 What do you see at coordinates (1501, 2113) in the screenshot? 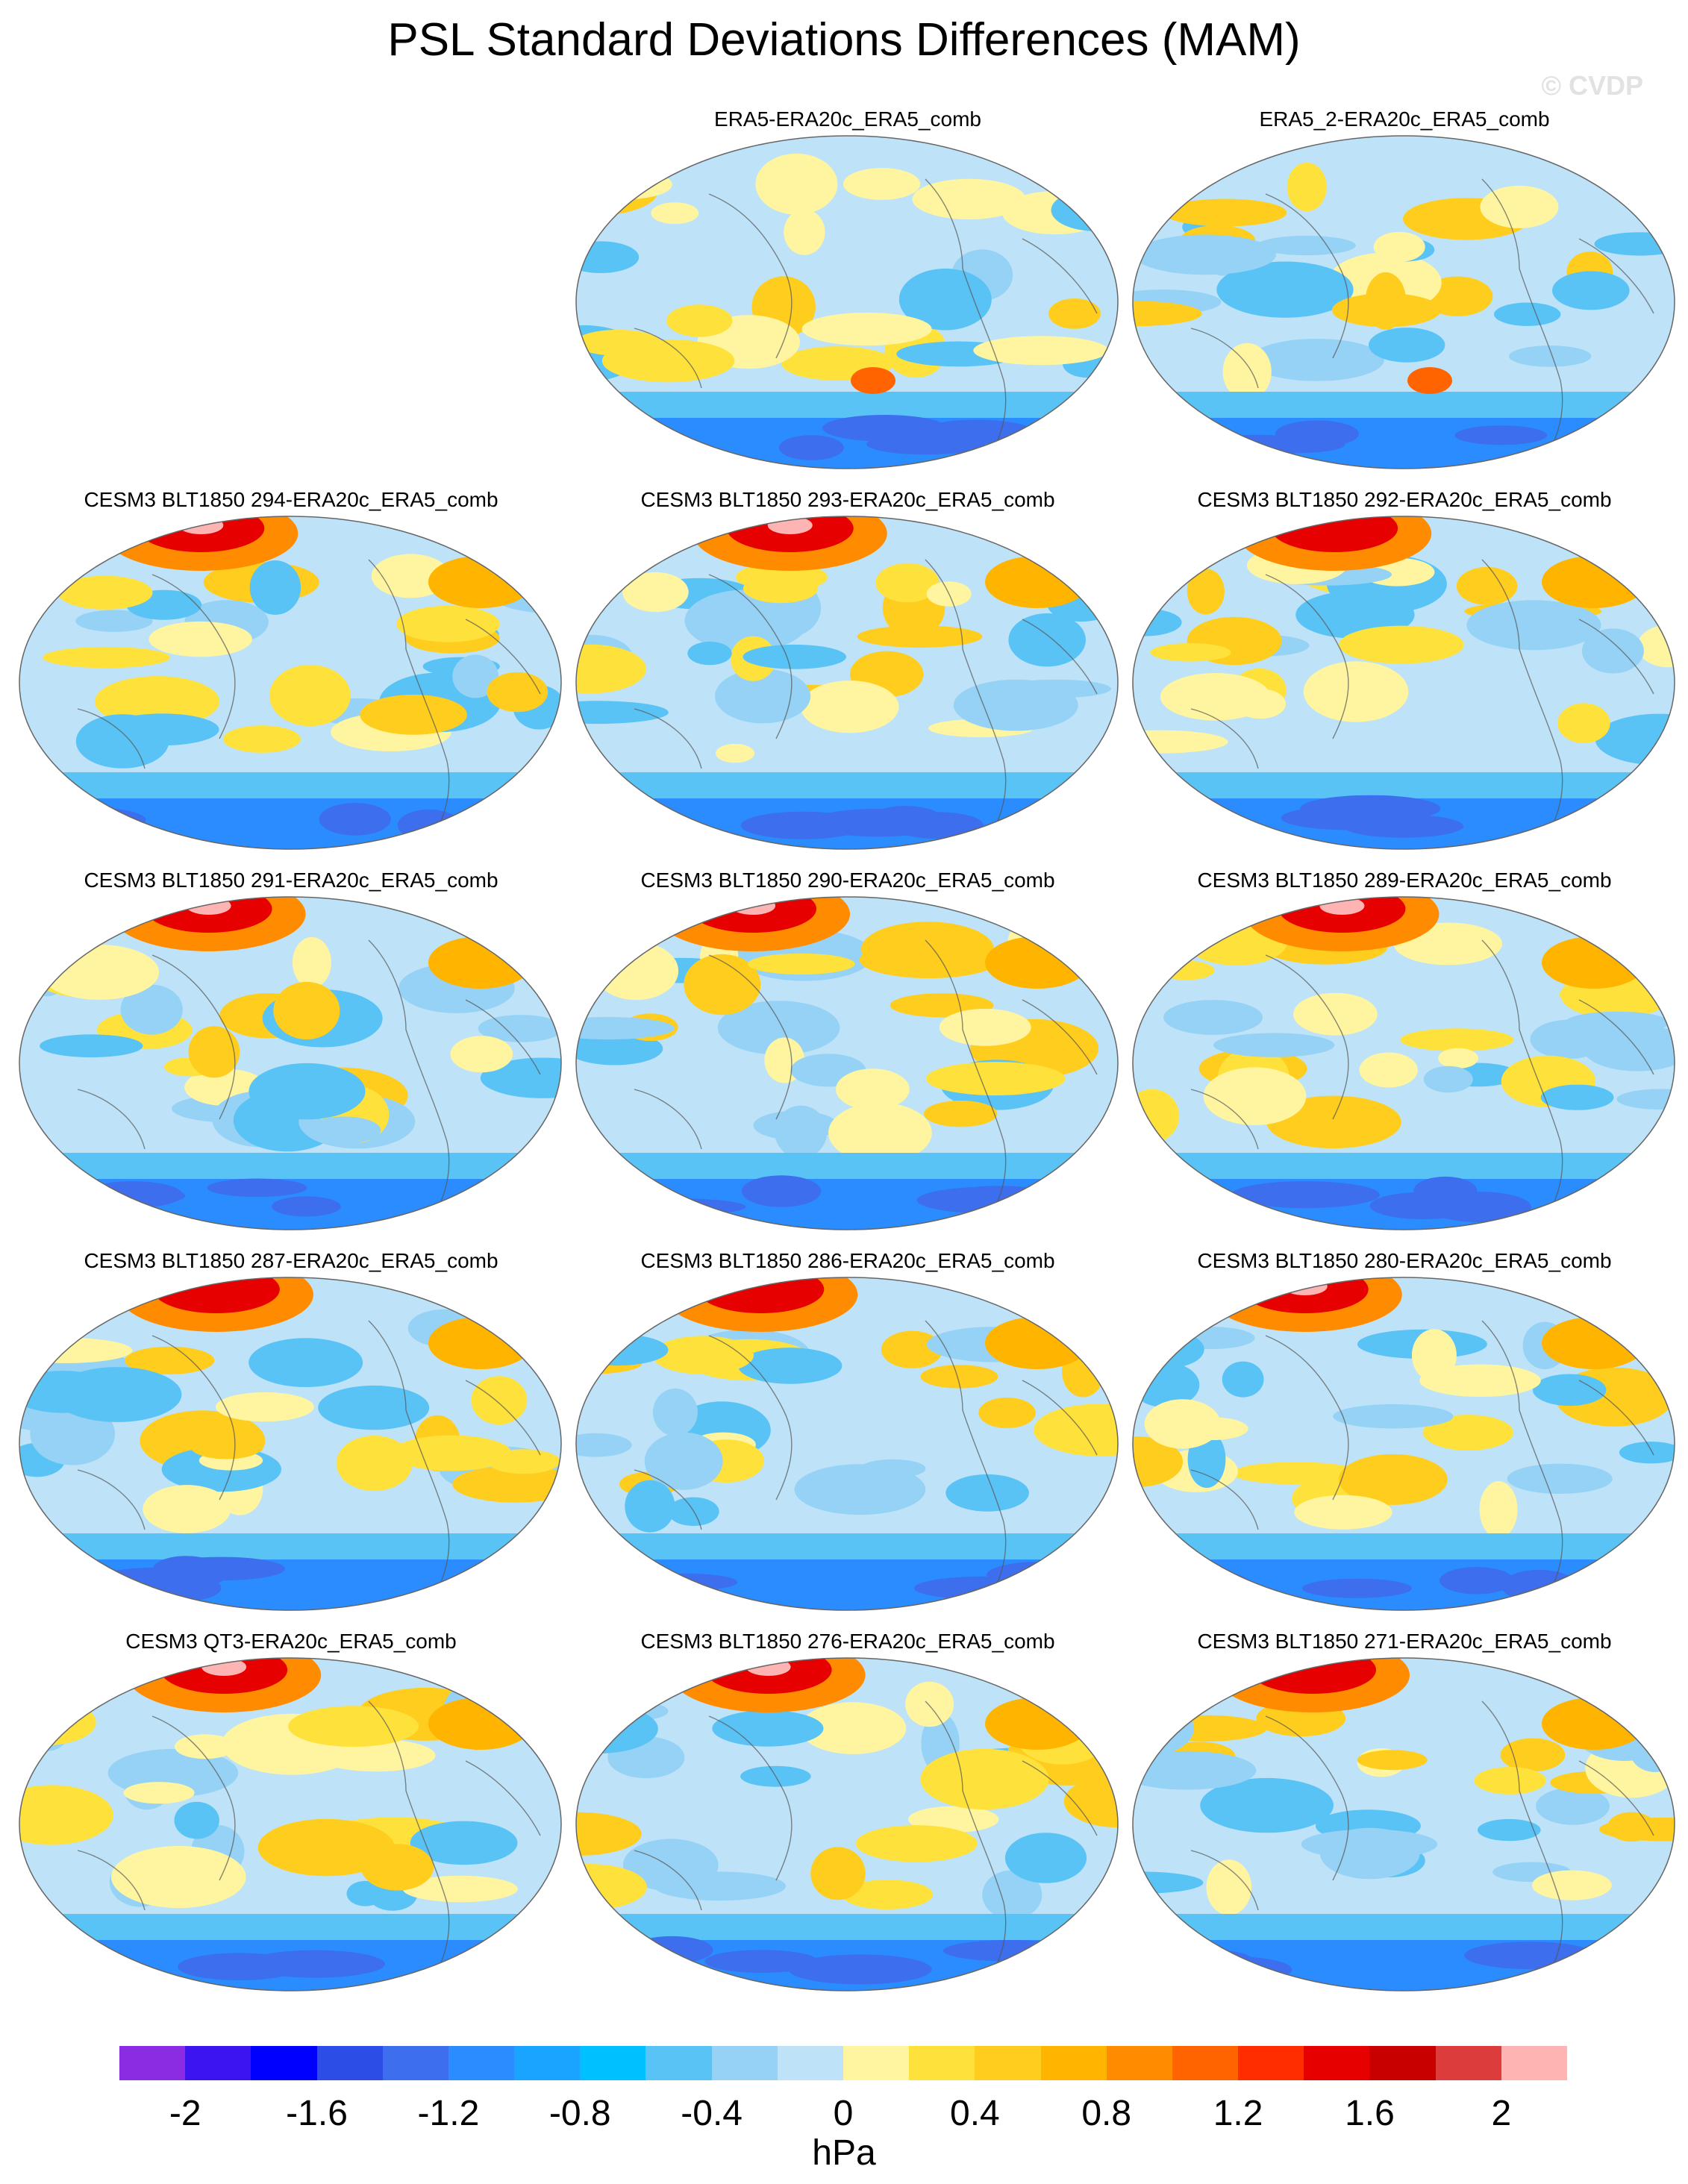
I see `colorbar-tick-label: 2` at bounding box center [1501, 2113].